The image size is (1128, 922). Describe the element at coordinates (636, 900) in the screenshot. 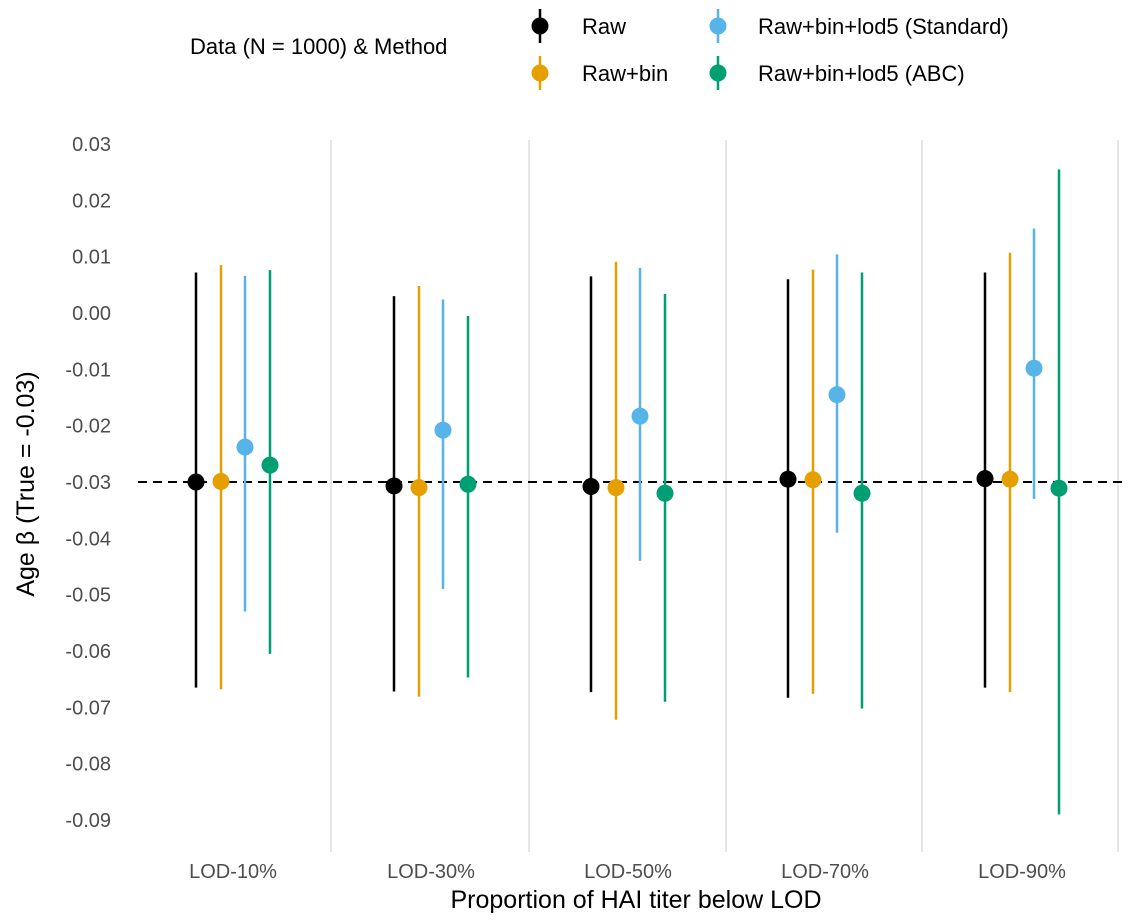

I see `x-axis-title: Proportion of HAI titer below LOD` at that location.